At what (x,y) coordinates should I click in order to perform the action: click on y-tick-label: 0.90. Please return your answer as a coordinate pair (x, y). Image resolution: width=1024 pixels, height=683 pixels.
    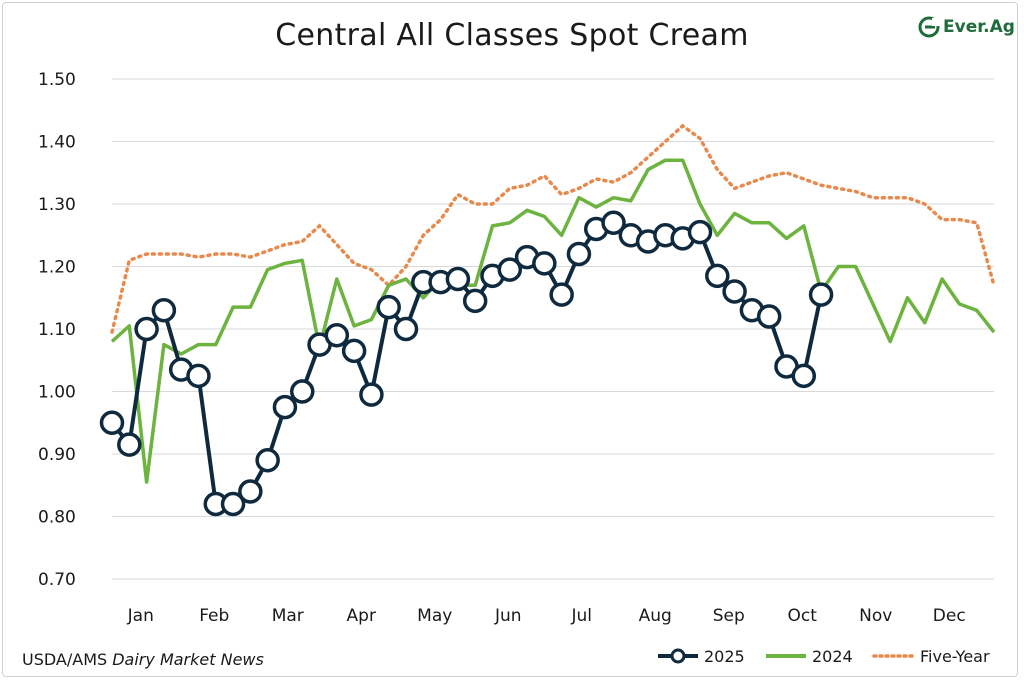
    Looking at the image, I should click on (57, 455).